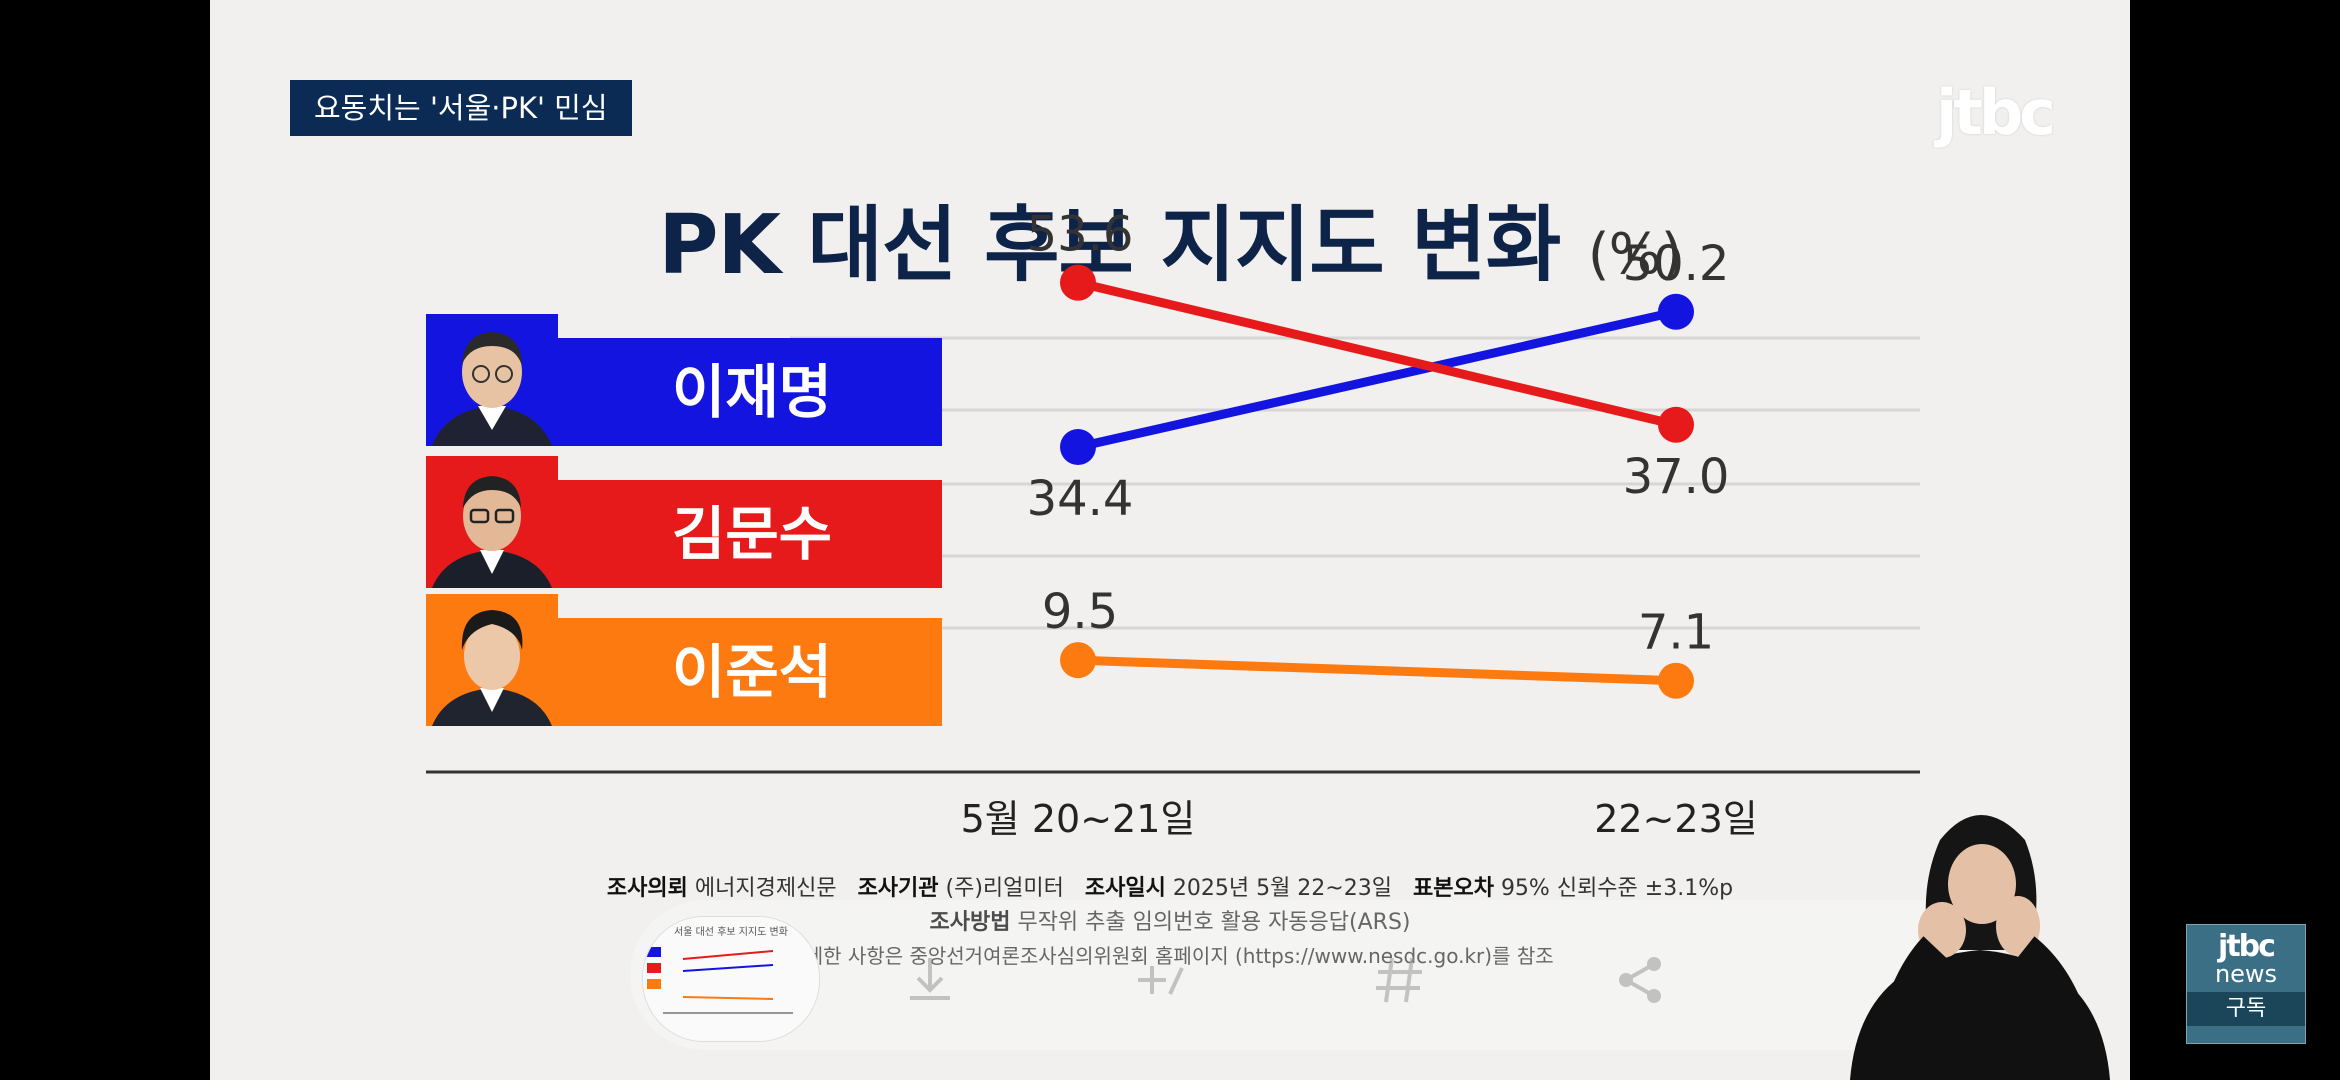  Describe the element at coordinates (731, 979) in the screenshot. I see `chart-thumbnail: 서울 대선 후보 지지도 변화` at that location.